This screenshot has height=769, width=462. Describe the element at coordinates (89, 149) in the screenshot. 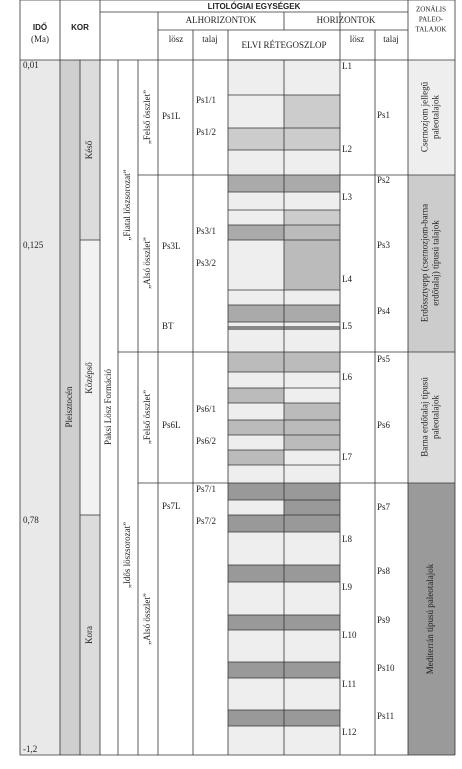

I see `stage-label: Késő` at that location.